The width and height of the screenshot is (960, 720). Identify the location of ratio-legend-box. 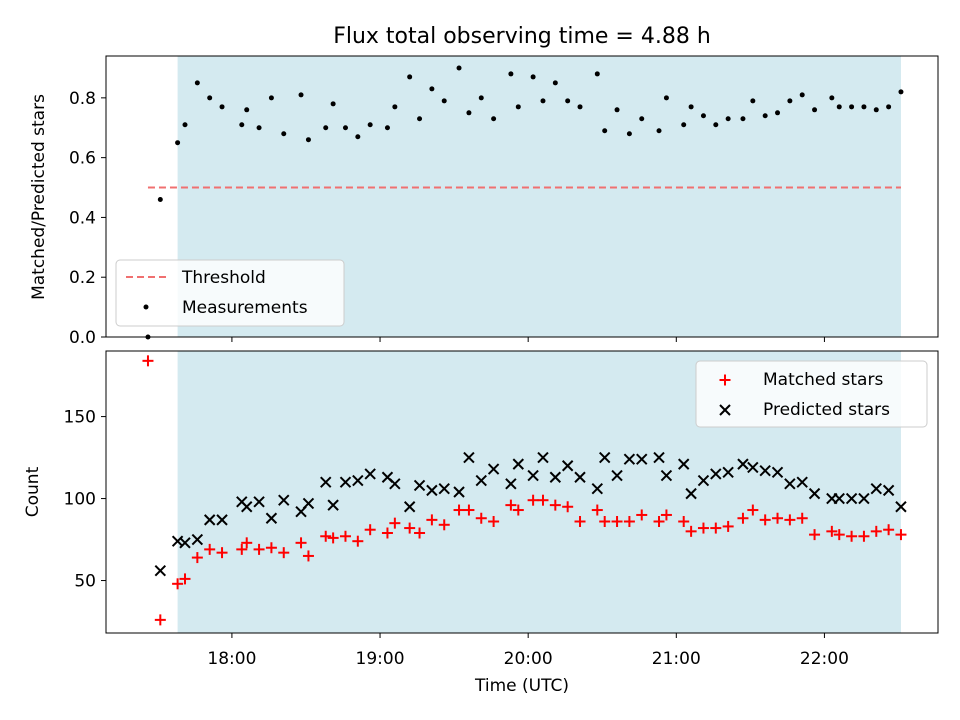
(230, 293).